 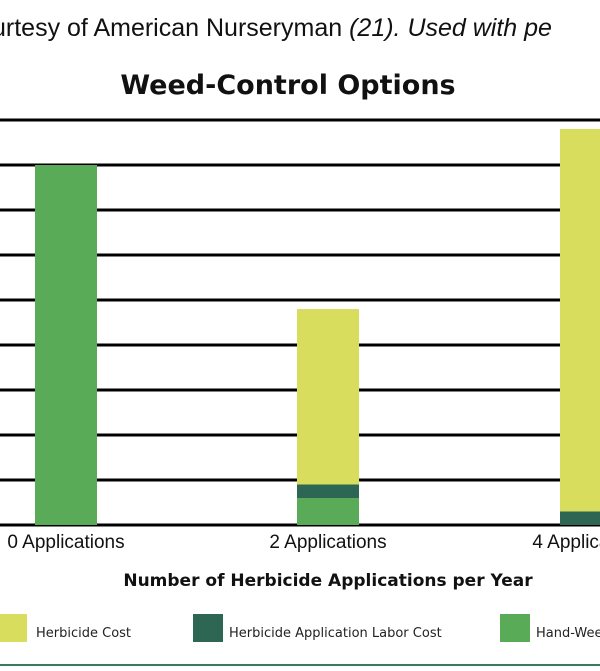 I want to click on legend-swatch-herbicide-cost, so click(x=13, y=628).